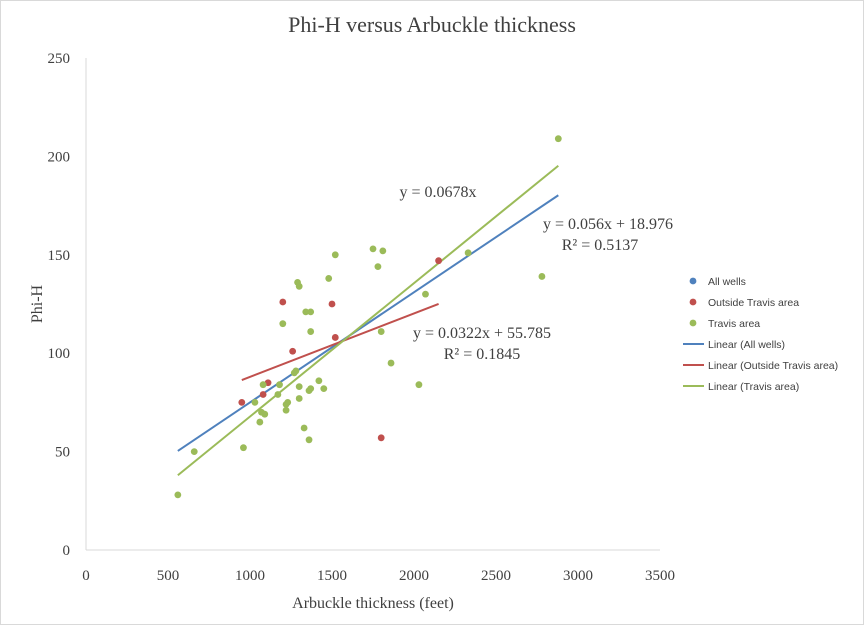  I want to click on x-tick-label: 3500, so click(660, 576).